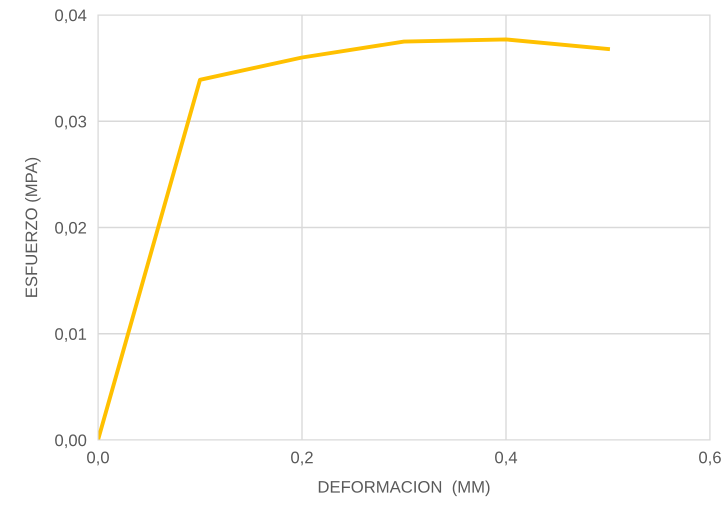 This screenshot has width=728, height=519. What do you see at coordinates (70, 229) in the screenshot?
I see `y-tick-label: 0,02` at bounding box center [70, 229].